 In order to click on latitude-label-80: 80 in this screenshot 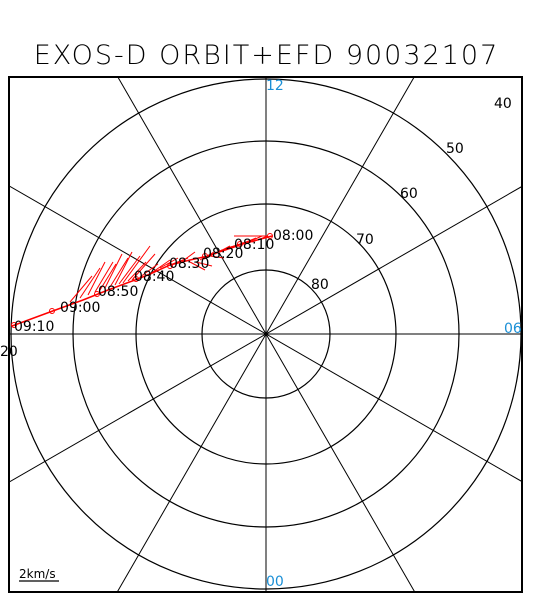, I will do `click(320, 285)`.